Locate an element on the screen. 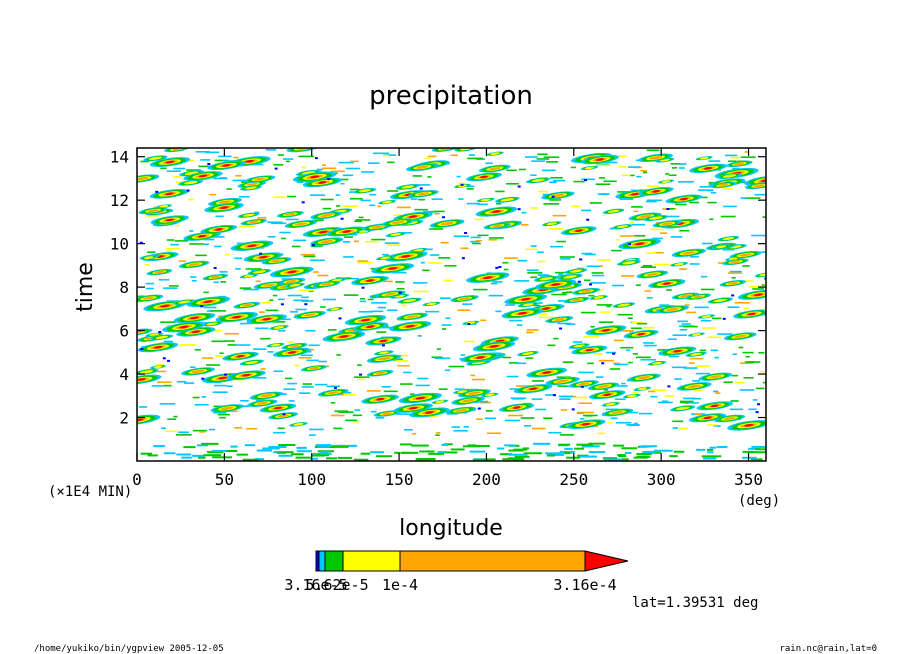 The width and height of the screenshot is (904, 654). y-tick-label: 12 is located at coordinates (119, 200).